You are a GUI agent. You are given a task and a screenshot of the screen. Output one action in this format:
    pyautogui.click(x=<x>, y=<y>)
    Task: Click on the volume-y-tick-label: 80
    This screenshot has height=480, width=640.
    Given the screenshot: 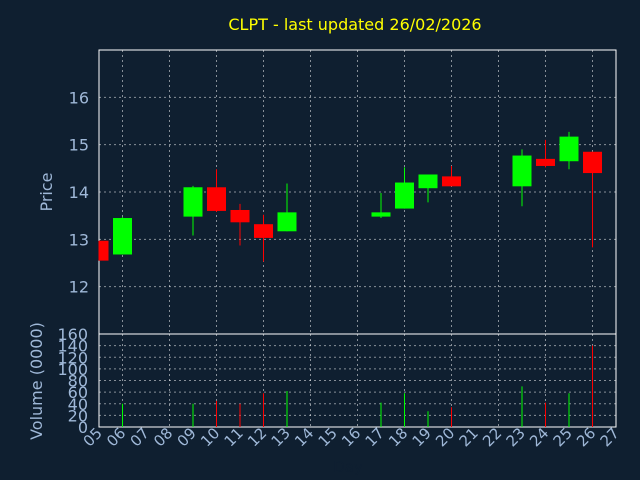 What is the action you would take?
    pyautogui.click(x=78, y=381)
    